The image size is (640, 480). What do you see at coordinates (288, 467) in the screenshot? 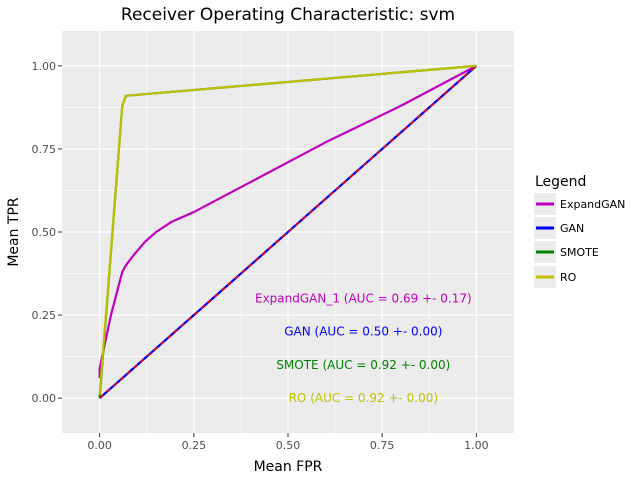
I see `x-axis-title: Mean FPR` at bounding box center [288, 467].